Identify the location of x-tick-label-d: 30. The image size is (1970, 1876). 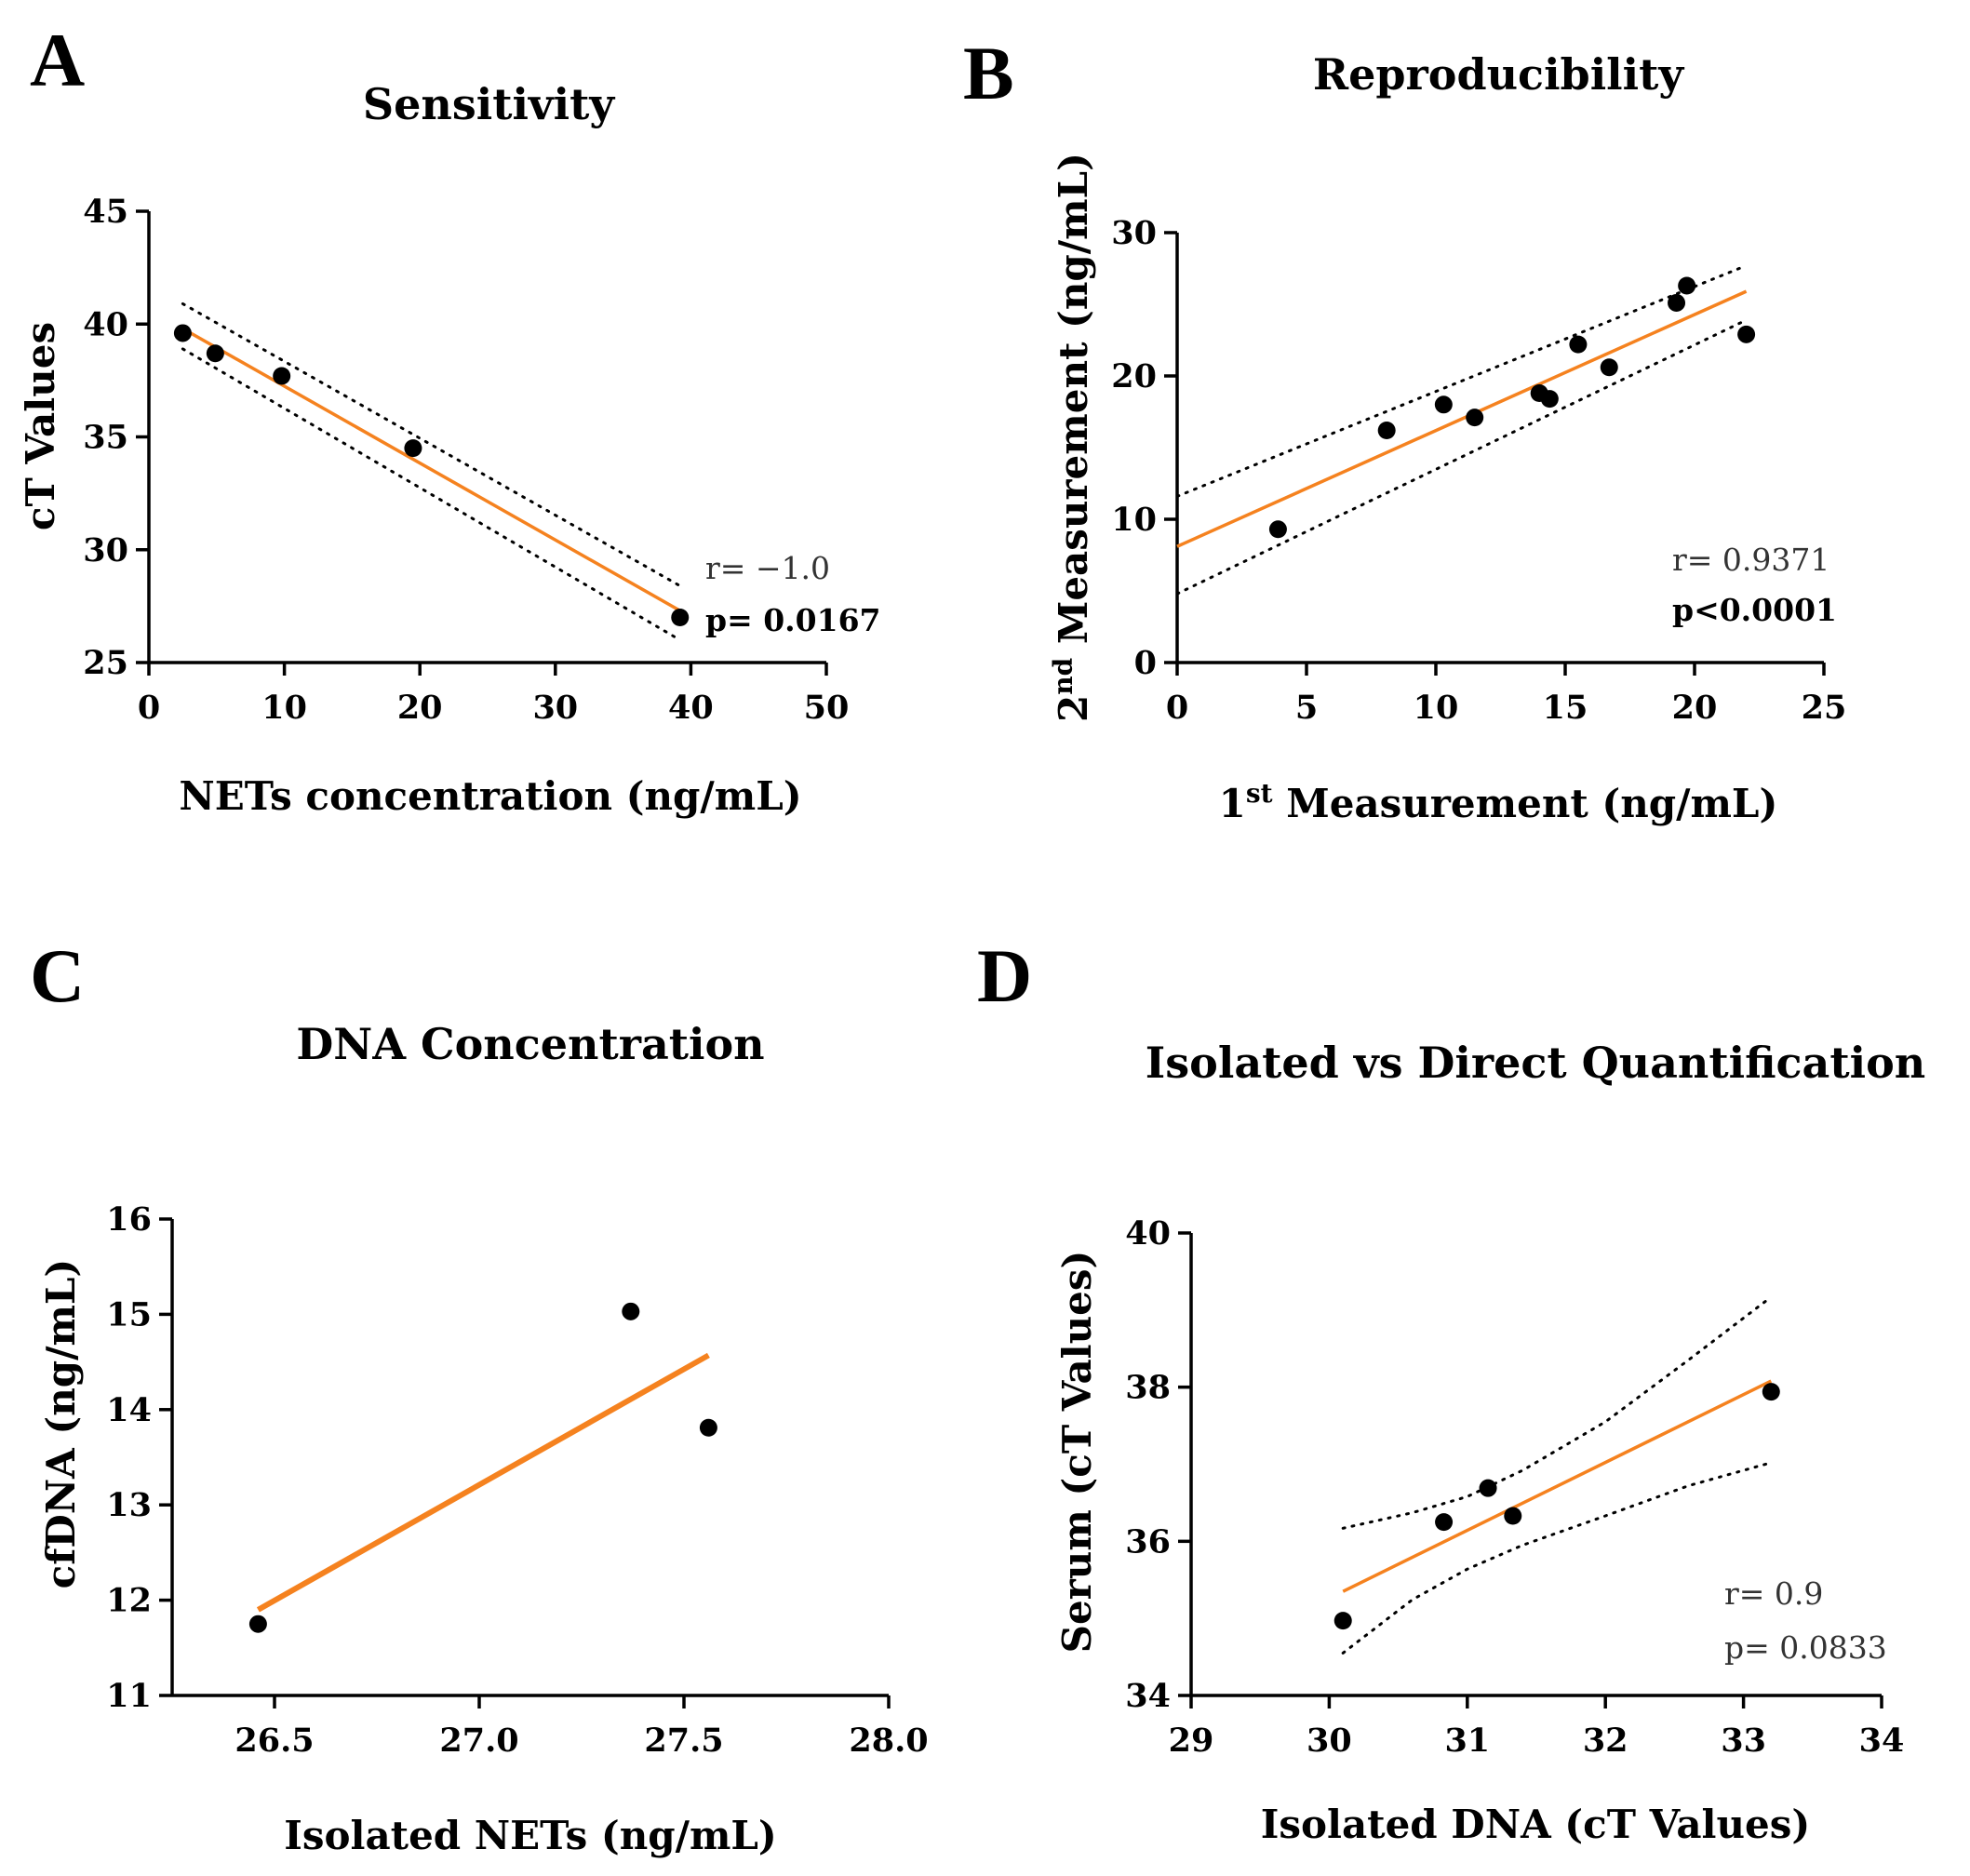
(1329, 1741).